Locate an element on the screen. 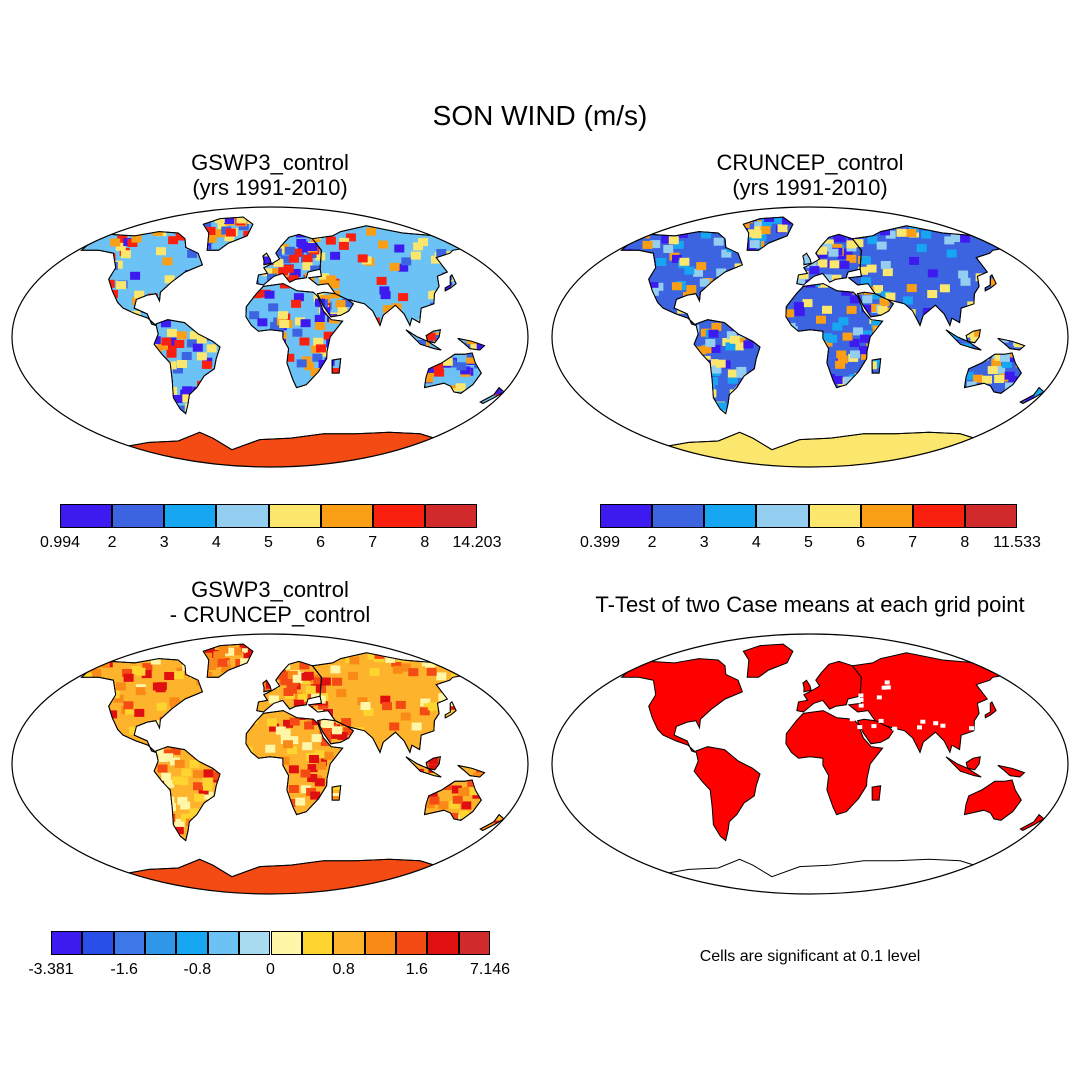 This screenshot has height=1080, width=1080. coastline-newGuinea is located at coordinates (471, 344).